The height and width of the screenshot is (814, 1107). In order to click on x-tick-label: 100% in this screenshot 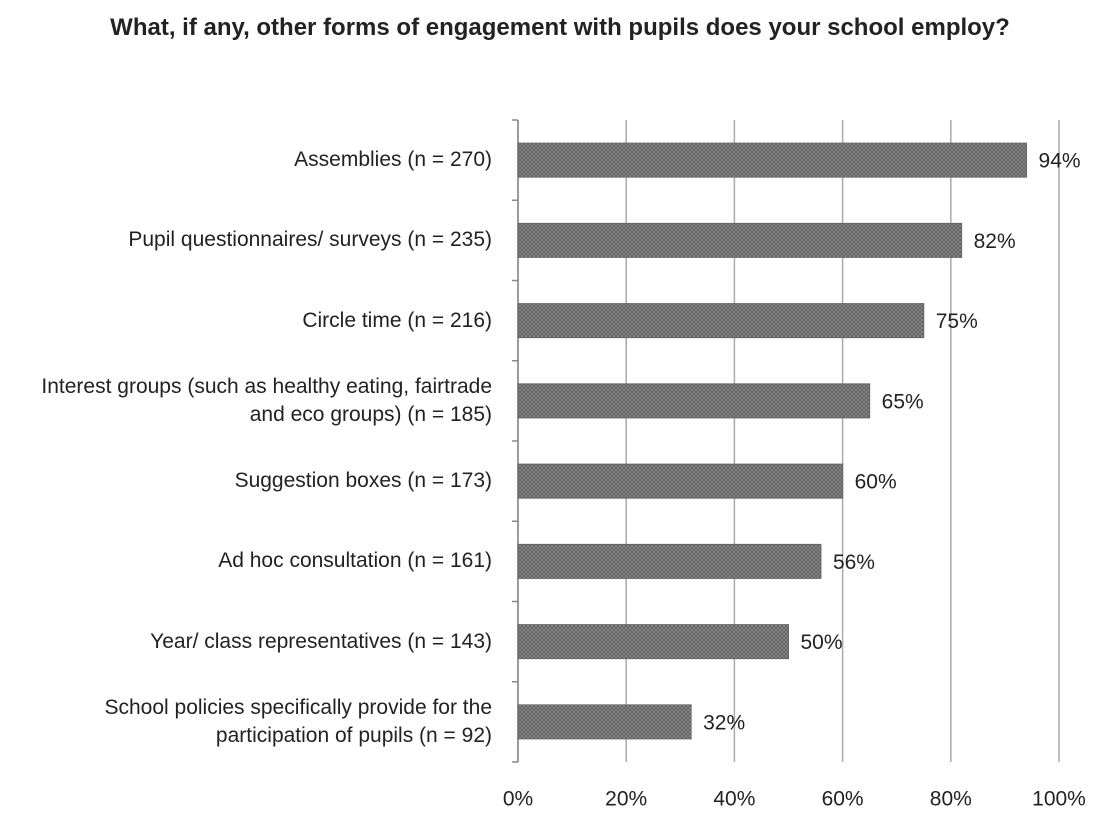, I will do `click(1059, 799)`.